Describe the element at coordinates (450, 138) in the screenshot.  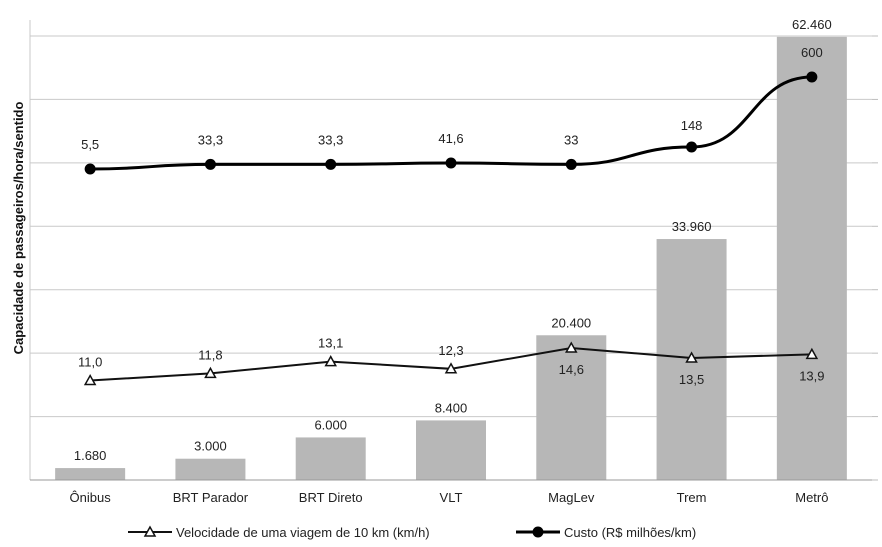
I see `cost-value-label: 41,6` at that location.